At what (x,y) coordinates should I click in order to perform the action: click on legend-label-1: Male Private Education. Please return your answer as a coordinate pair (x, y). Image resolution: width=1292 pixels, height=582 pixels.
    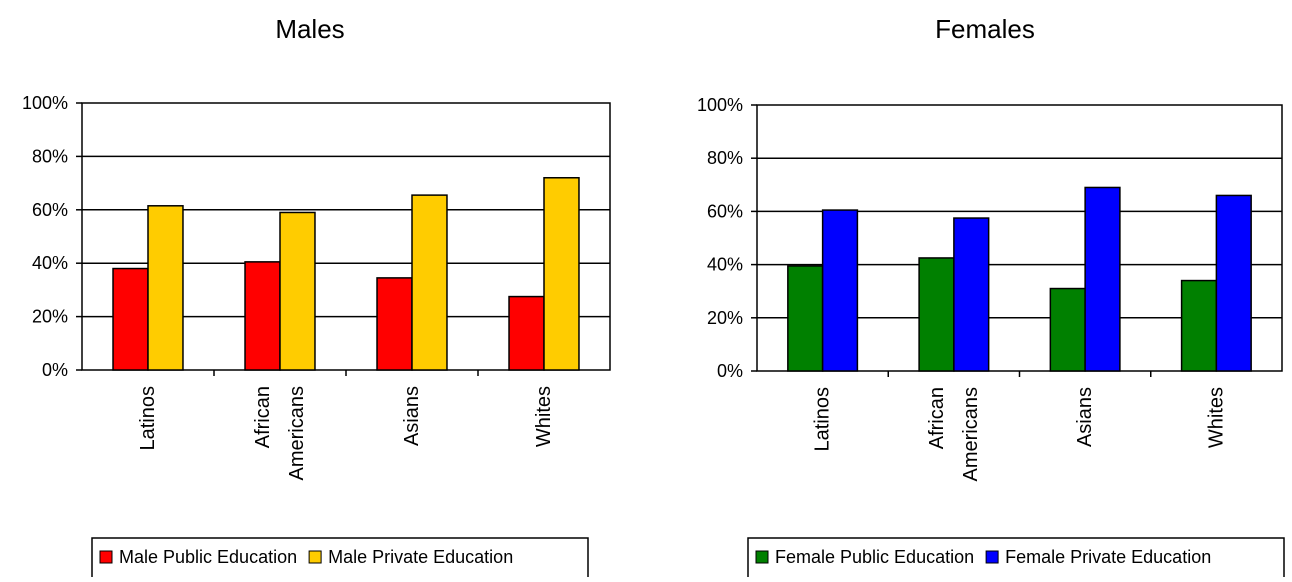
    Looking at the image, I should click on (420, 557).